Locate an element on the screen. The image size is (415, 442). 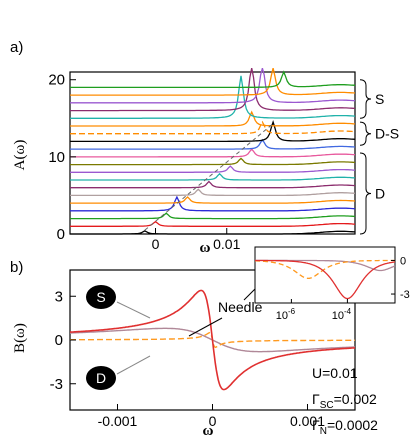
panel-b-label: b) is located at coordinates (16, 267).